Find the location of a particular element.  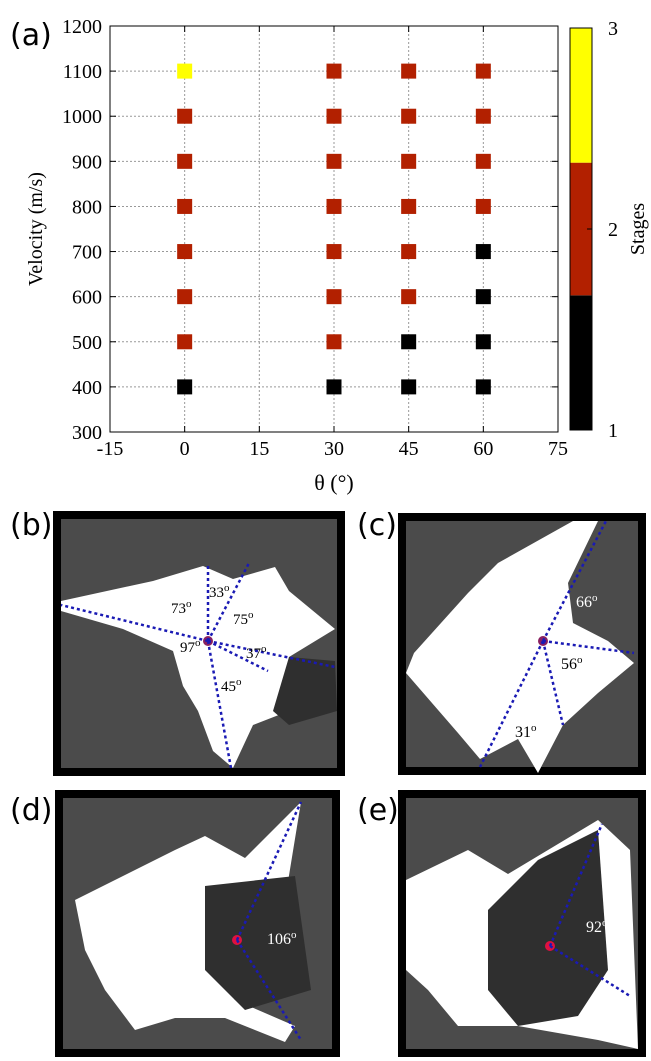

colorbar-frame is located at coordinates (581, 229).